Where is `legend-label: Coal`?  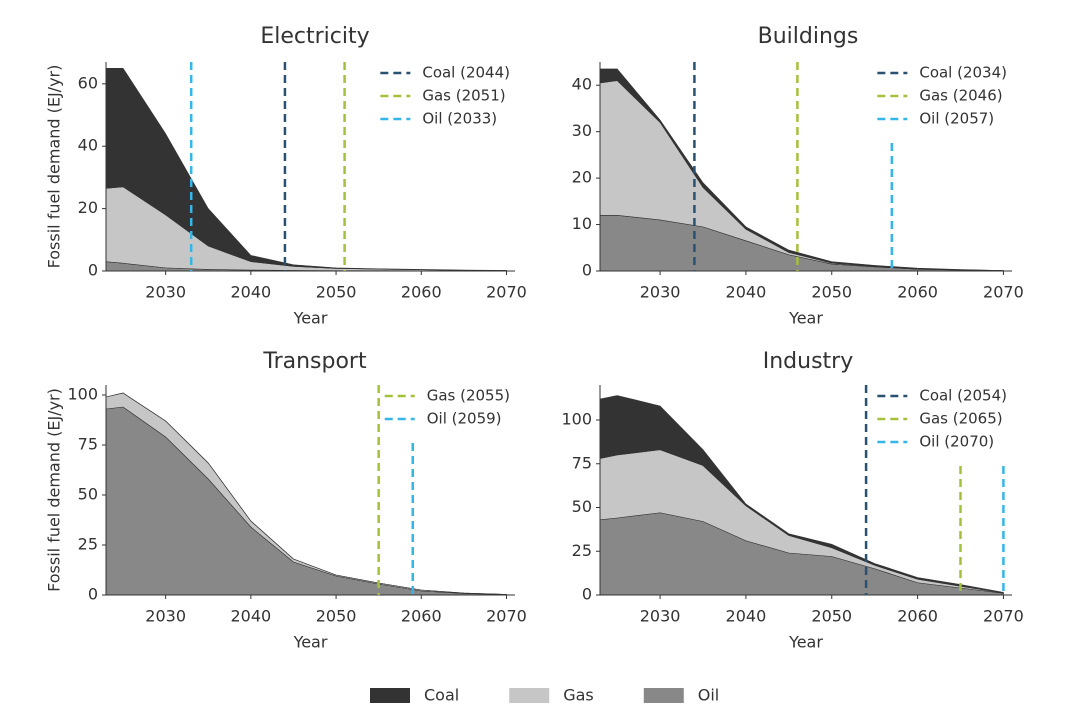 legend-label: Coal is located at coordinates (441, 695).